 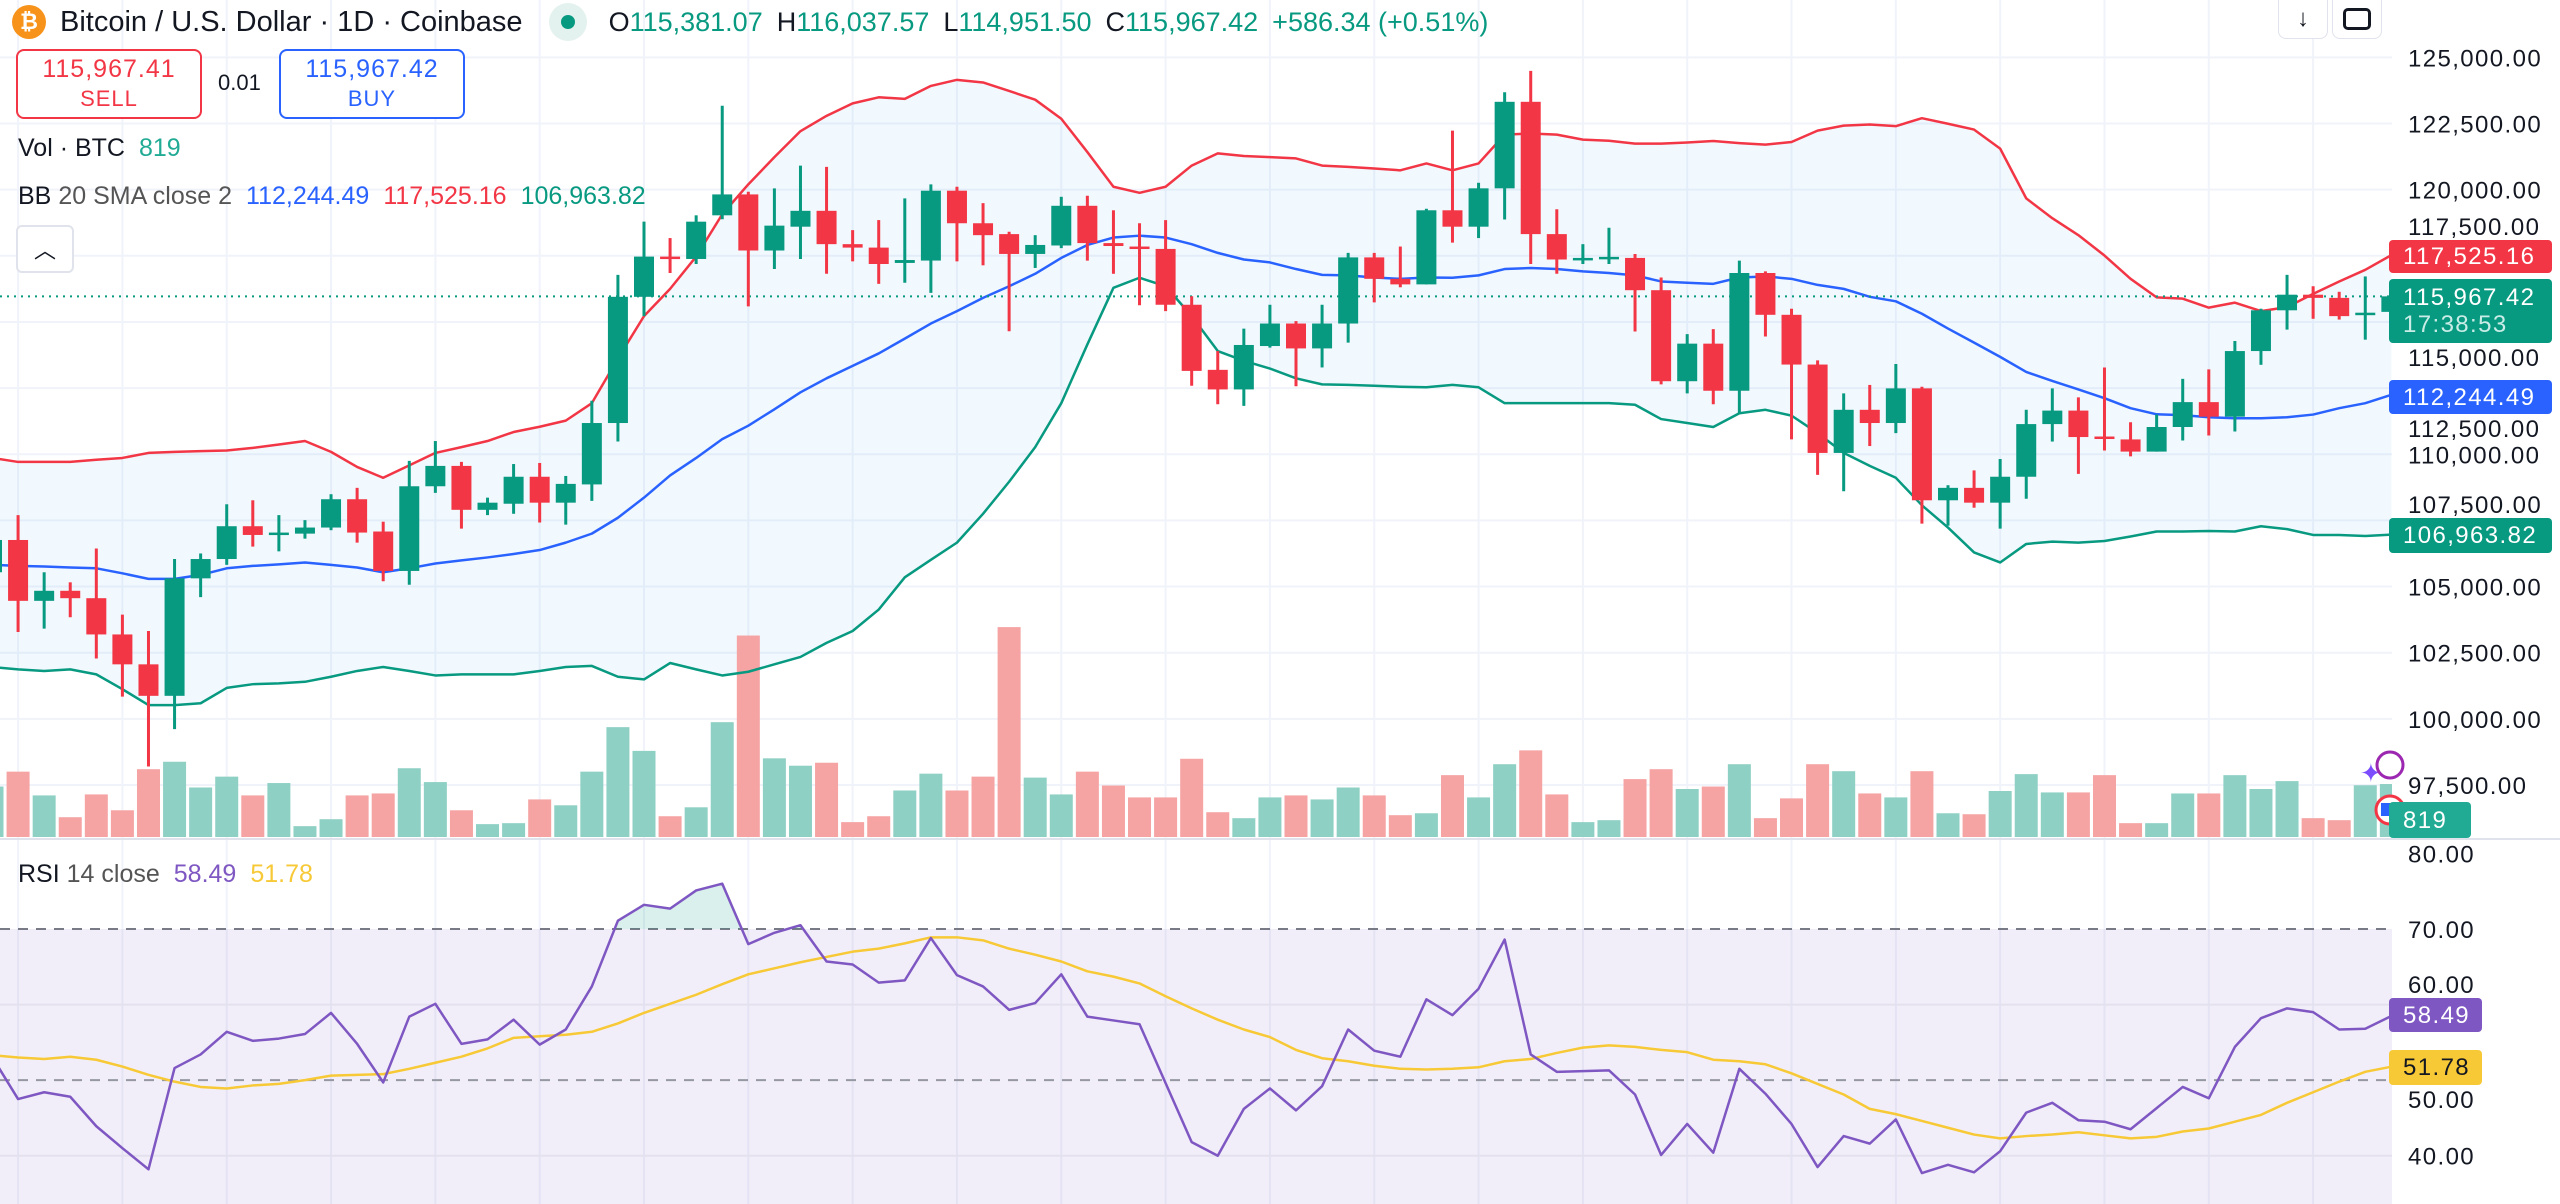 What do you see at coordinates (99, 148) in the screenshot?
I see `volume-legend: Vol · BTC 819` at bounding box center [99, 148].